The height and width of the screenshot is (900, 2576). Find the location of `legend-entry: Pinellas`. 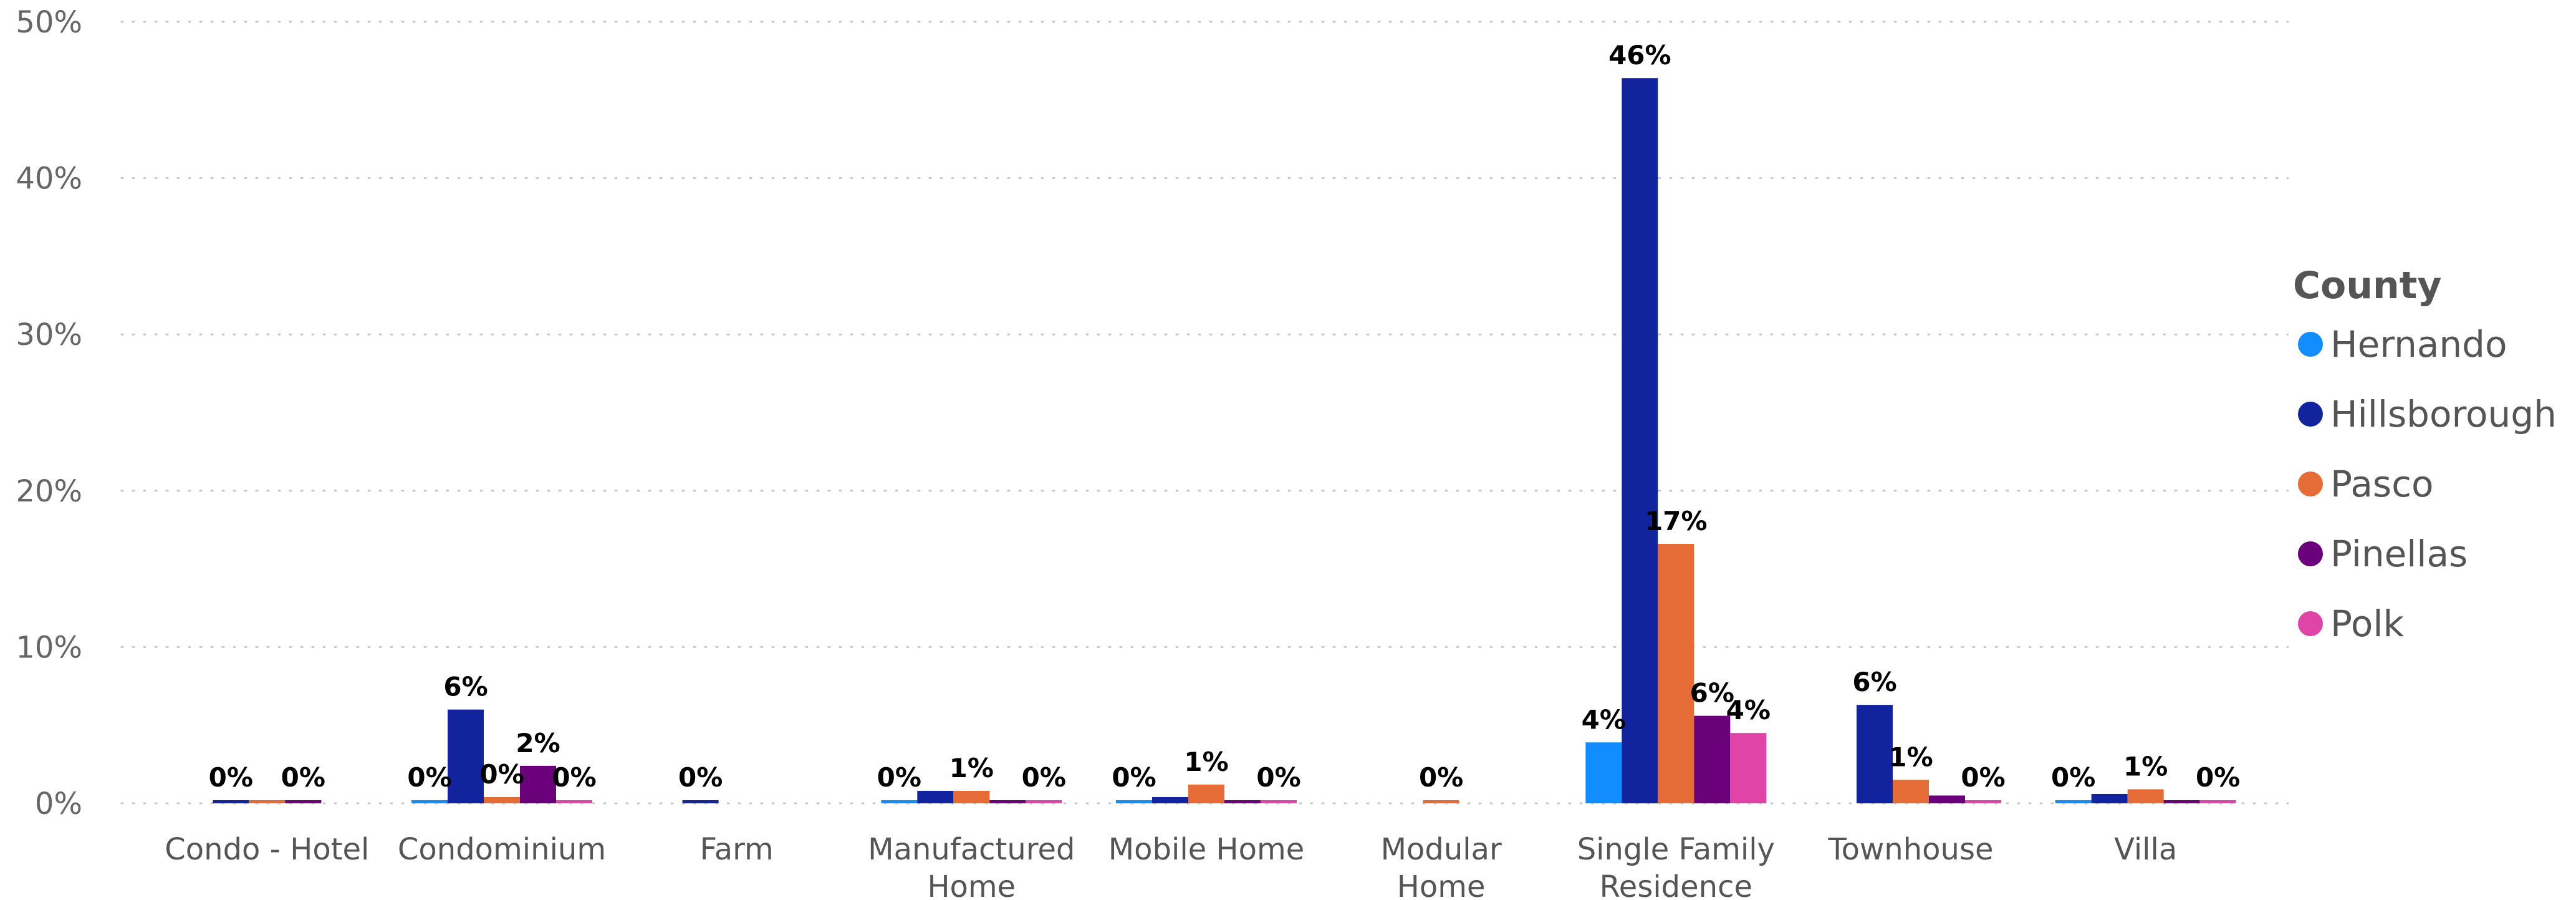

legend-entry: Pinellas is located at coordinates (2399, 554).